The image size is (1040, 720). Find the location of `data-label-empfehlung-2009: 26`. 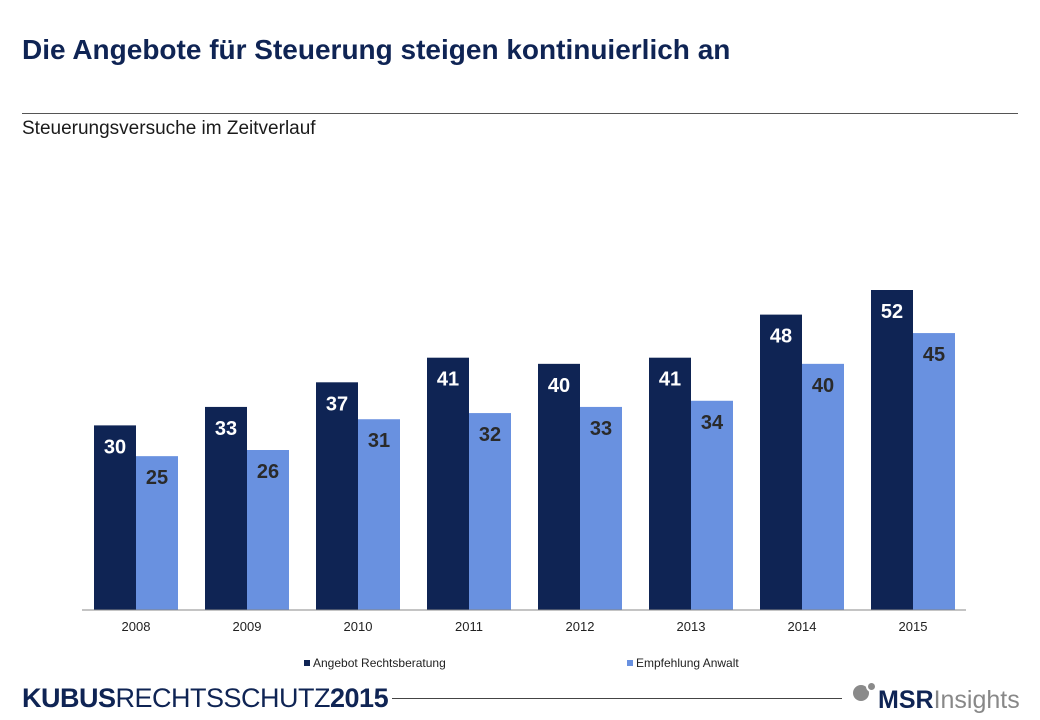

data-label-empfehlung-2009: 26 is located at coordinates (268, 472).